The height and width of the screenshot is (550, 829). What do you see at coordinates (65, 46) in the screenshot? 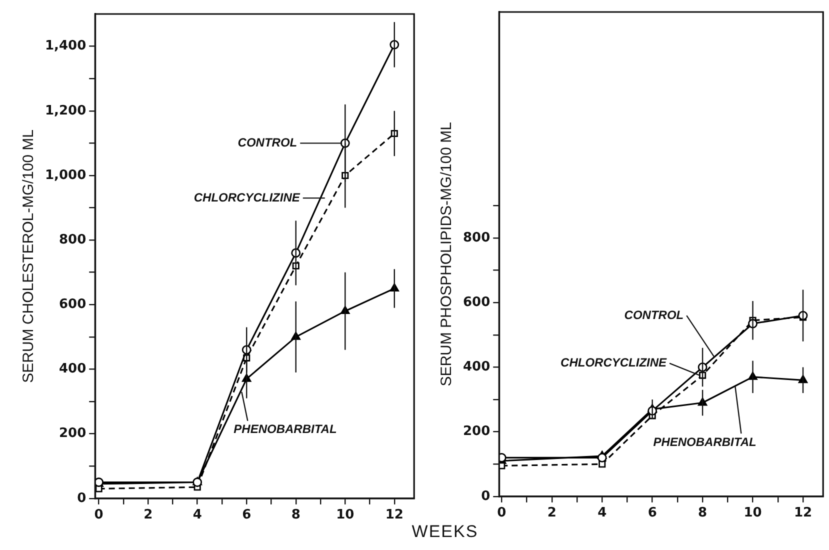
I see `y-tick-label: 1,400` at bounding box center [65, 46].